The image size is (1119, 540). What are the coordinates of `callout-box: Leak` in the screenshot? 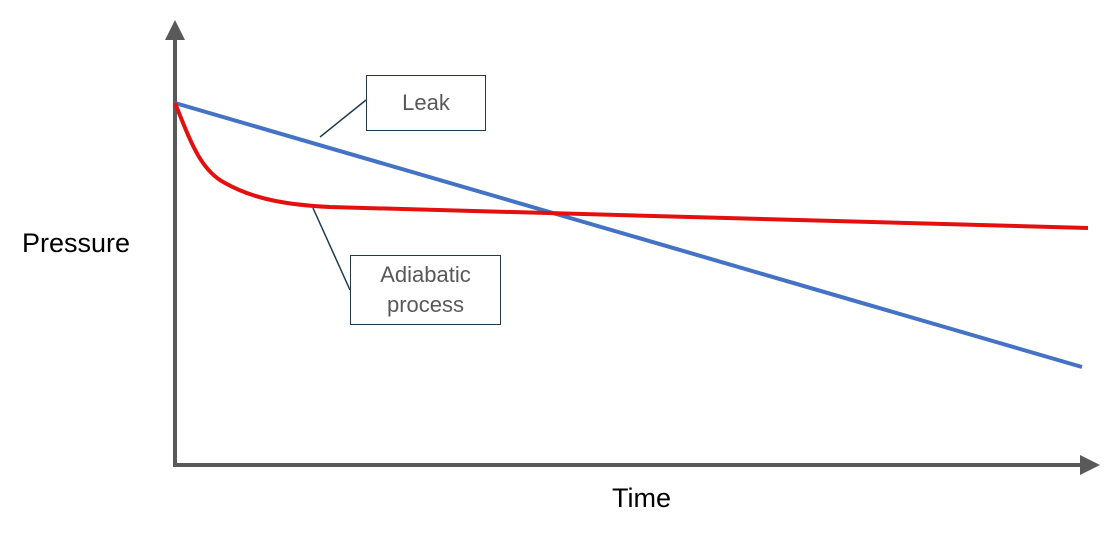 It's located at (426, 103).